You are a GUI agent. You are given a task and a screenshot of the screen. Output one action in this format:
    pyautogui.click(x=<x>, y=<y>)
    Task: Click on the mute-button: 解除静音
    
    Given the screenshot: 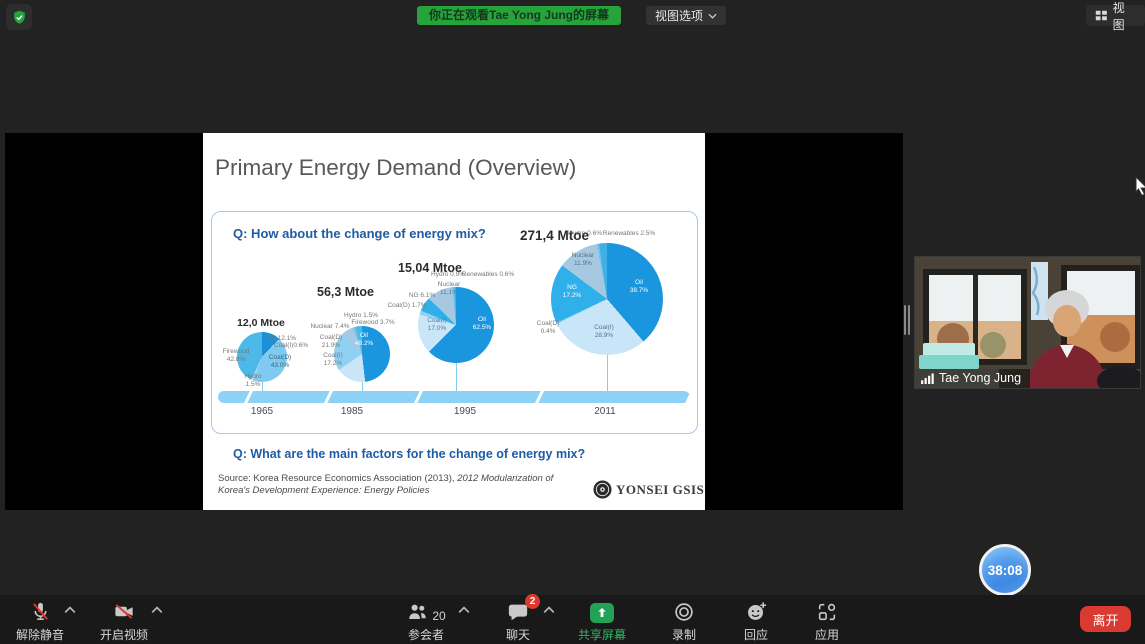 What is the action you would take?
    pyautogui.click(x=40, y=621)
    